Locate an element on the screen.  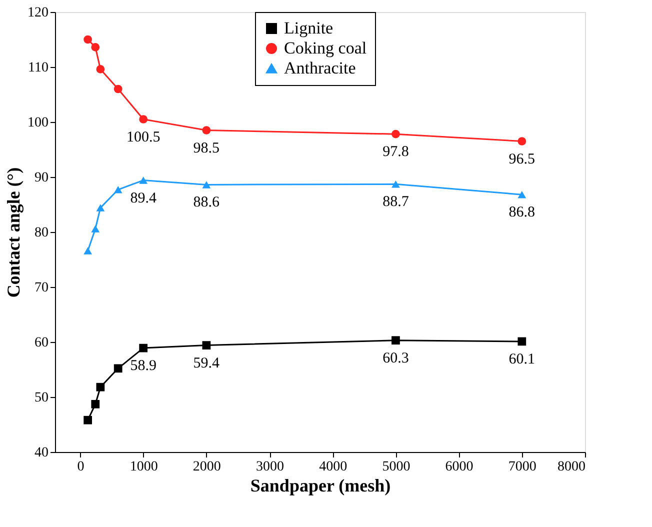
y-tick-label: 120 is located at coordinates (38, 13).